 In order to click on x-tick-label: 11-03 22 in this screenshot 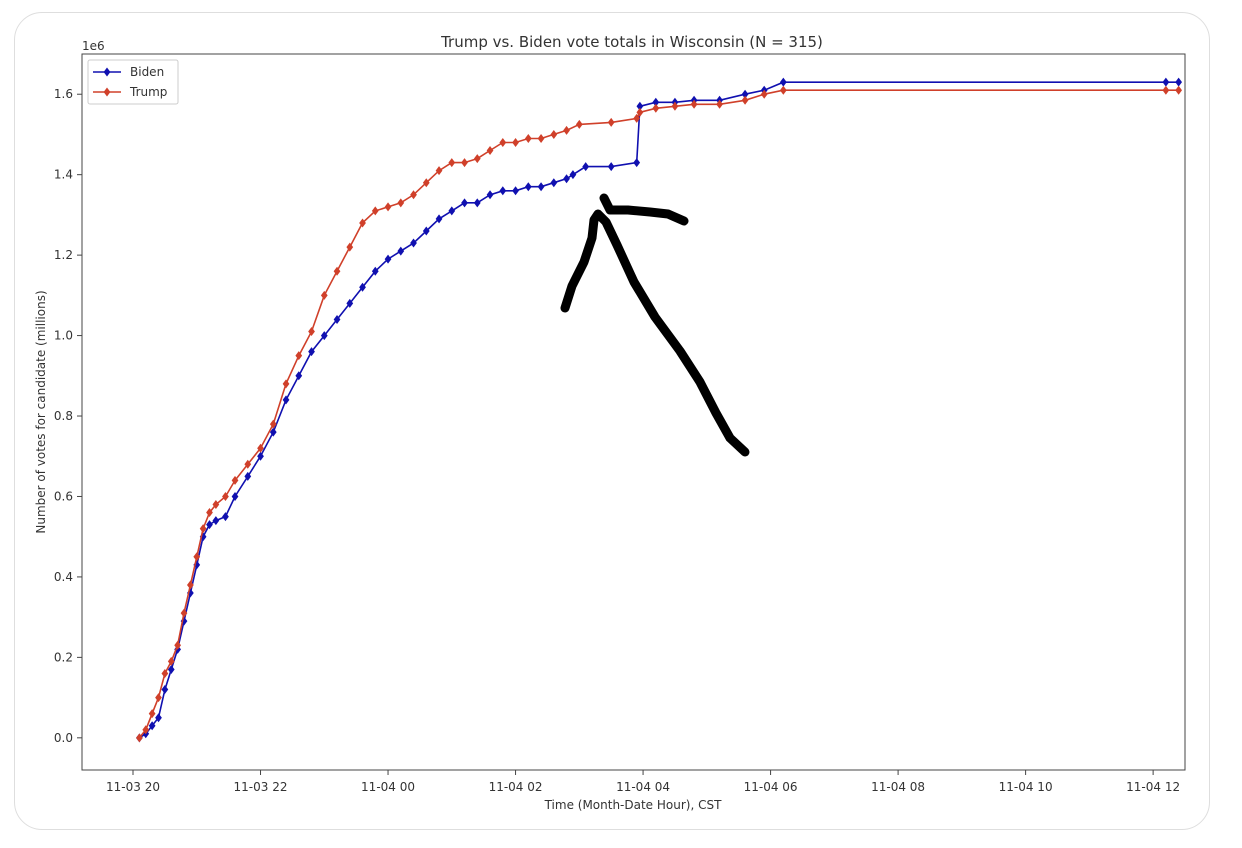, I will do `click(261, 787)`.